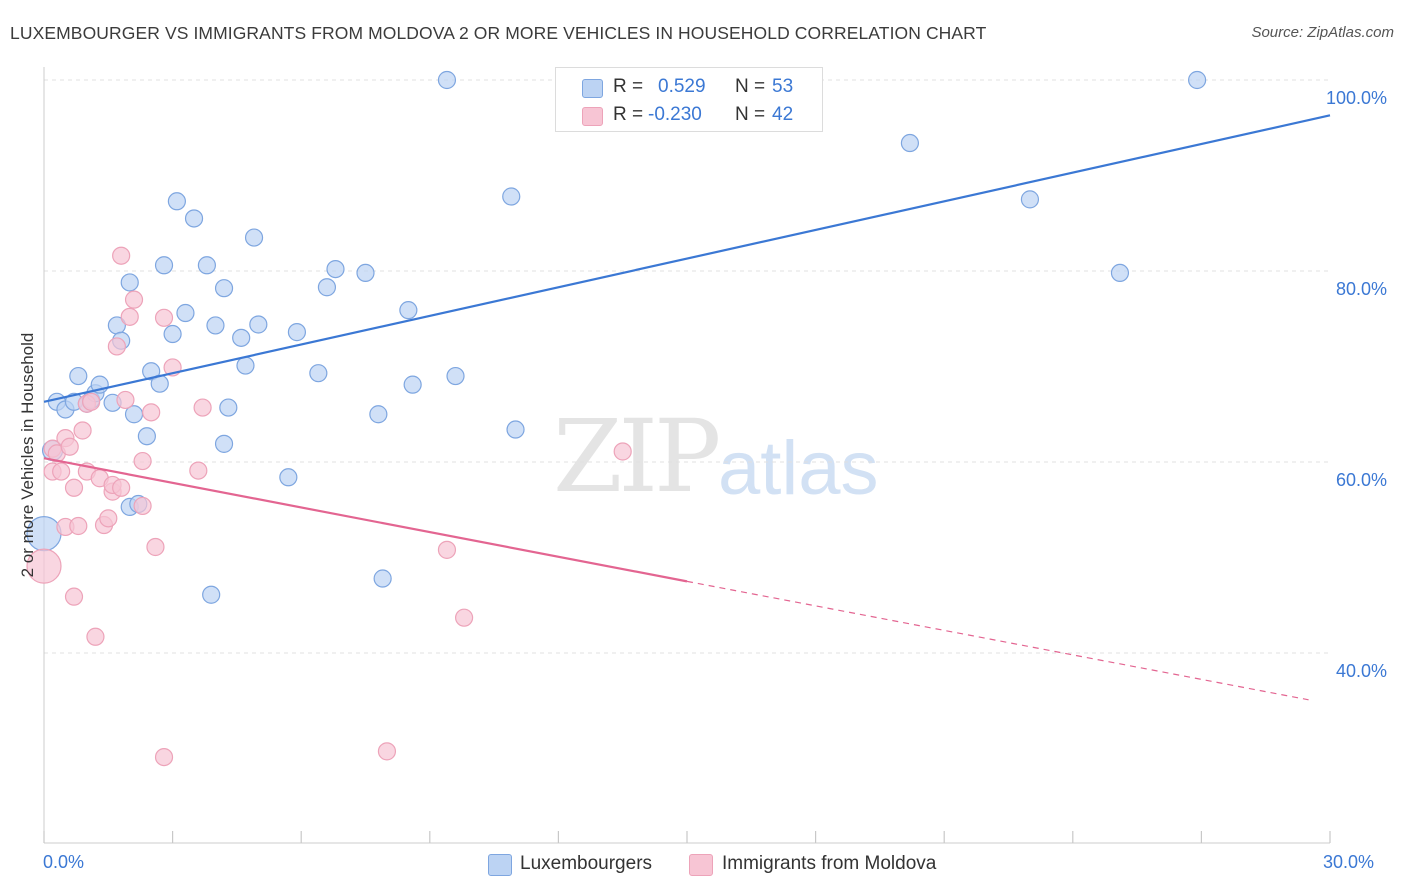 The width and height of the screenshot is (1406, 892). I want to click on legend-row-luxembourgers: R = 0.529 N = 53, so click(689, 87).